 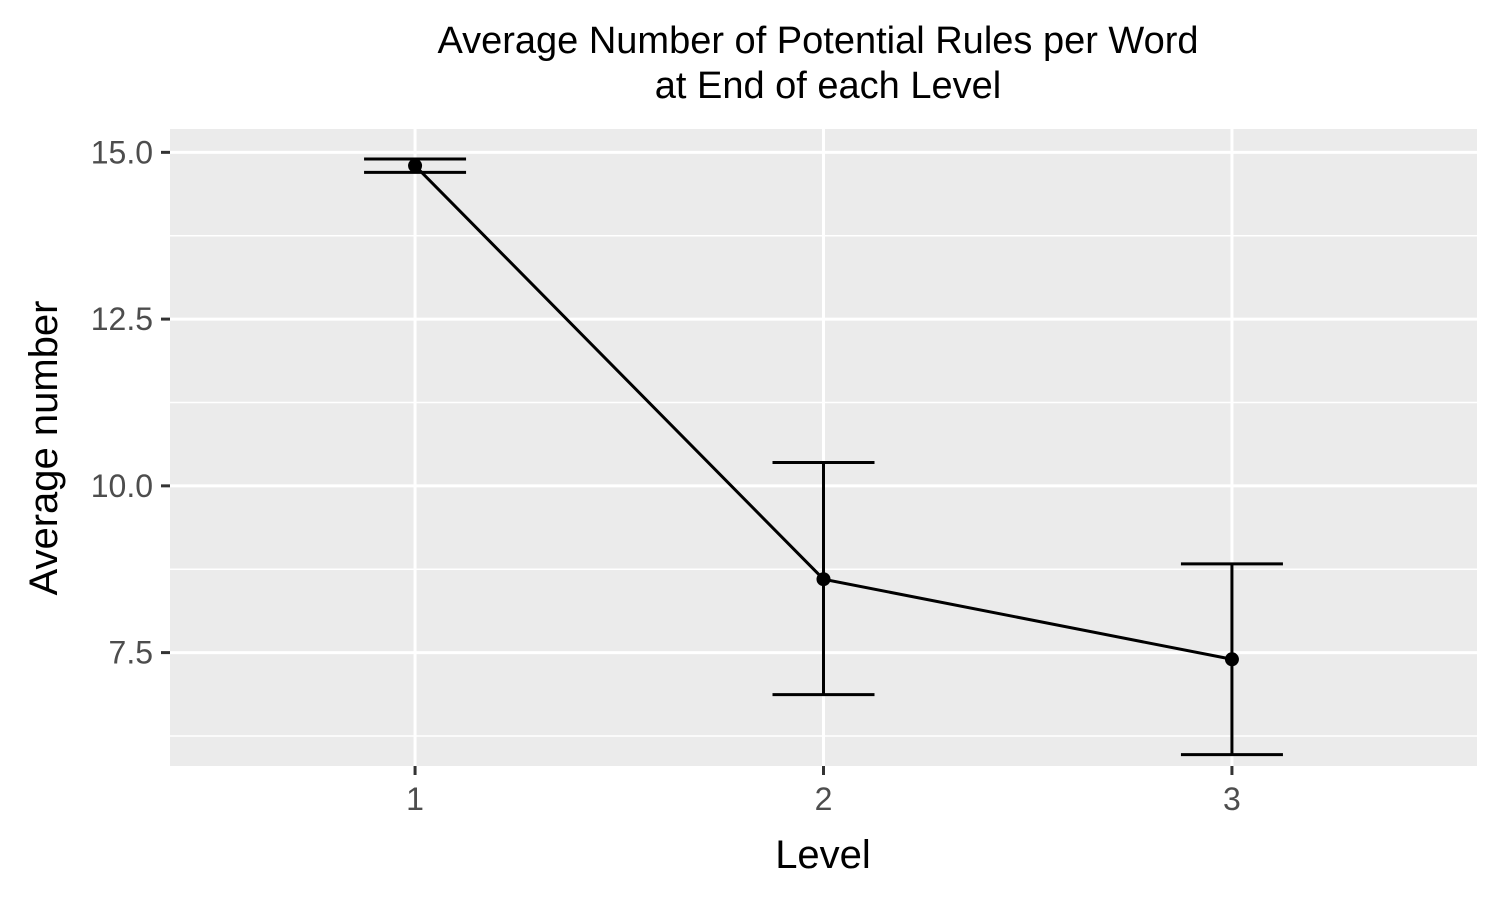 I want to click on x-tick-label: 1, so click(x=415, y=799).